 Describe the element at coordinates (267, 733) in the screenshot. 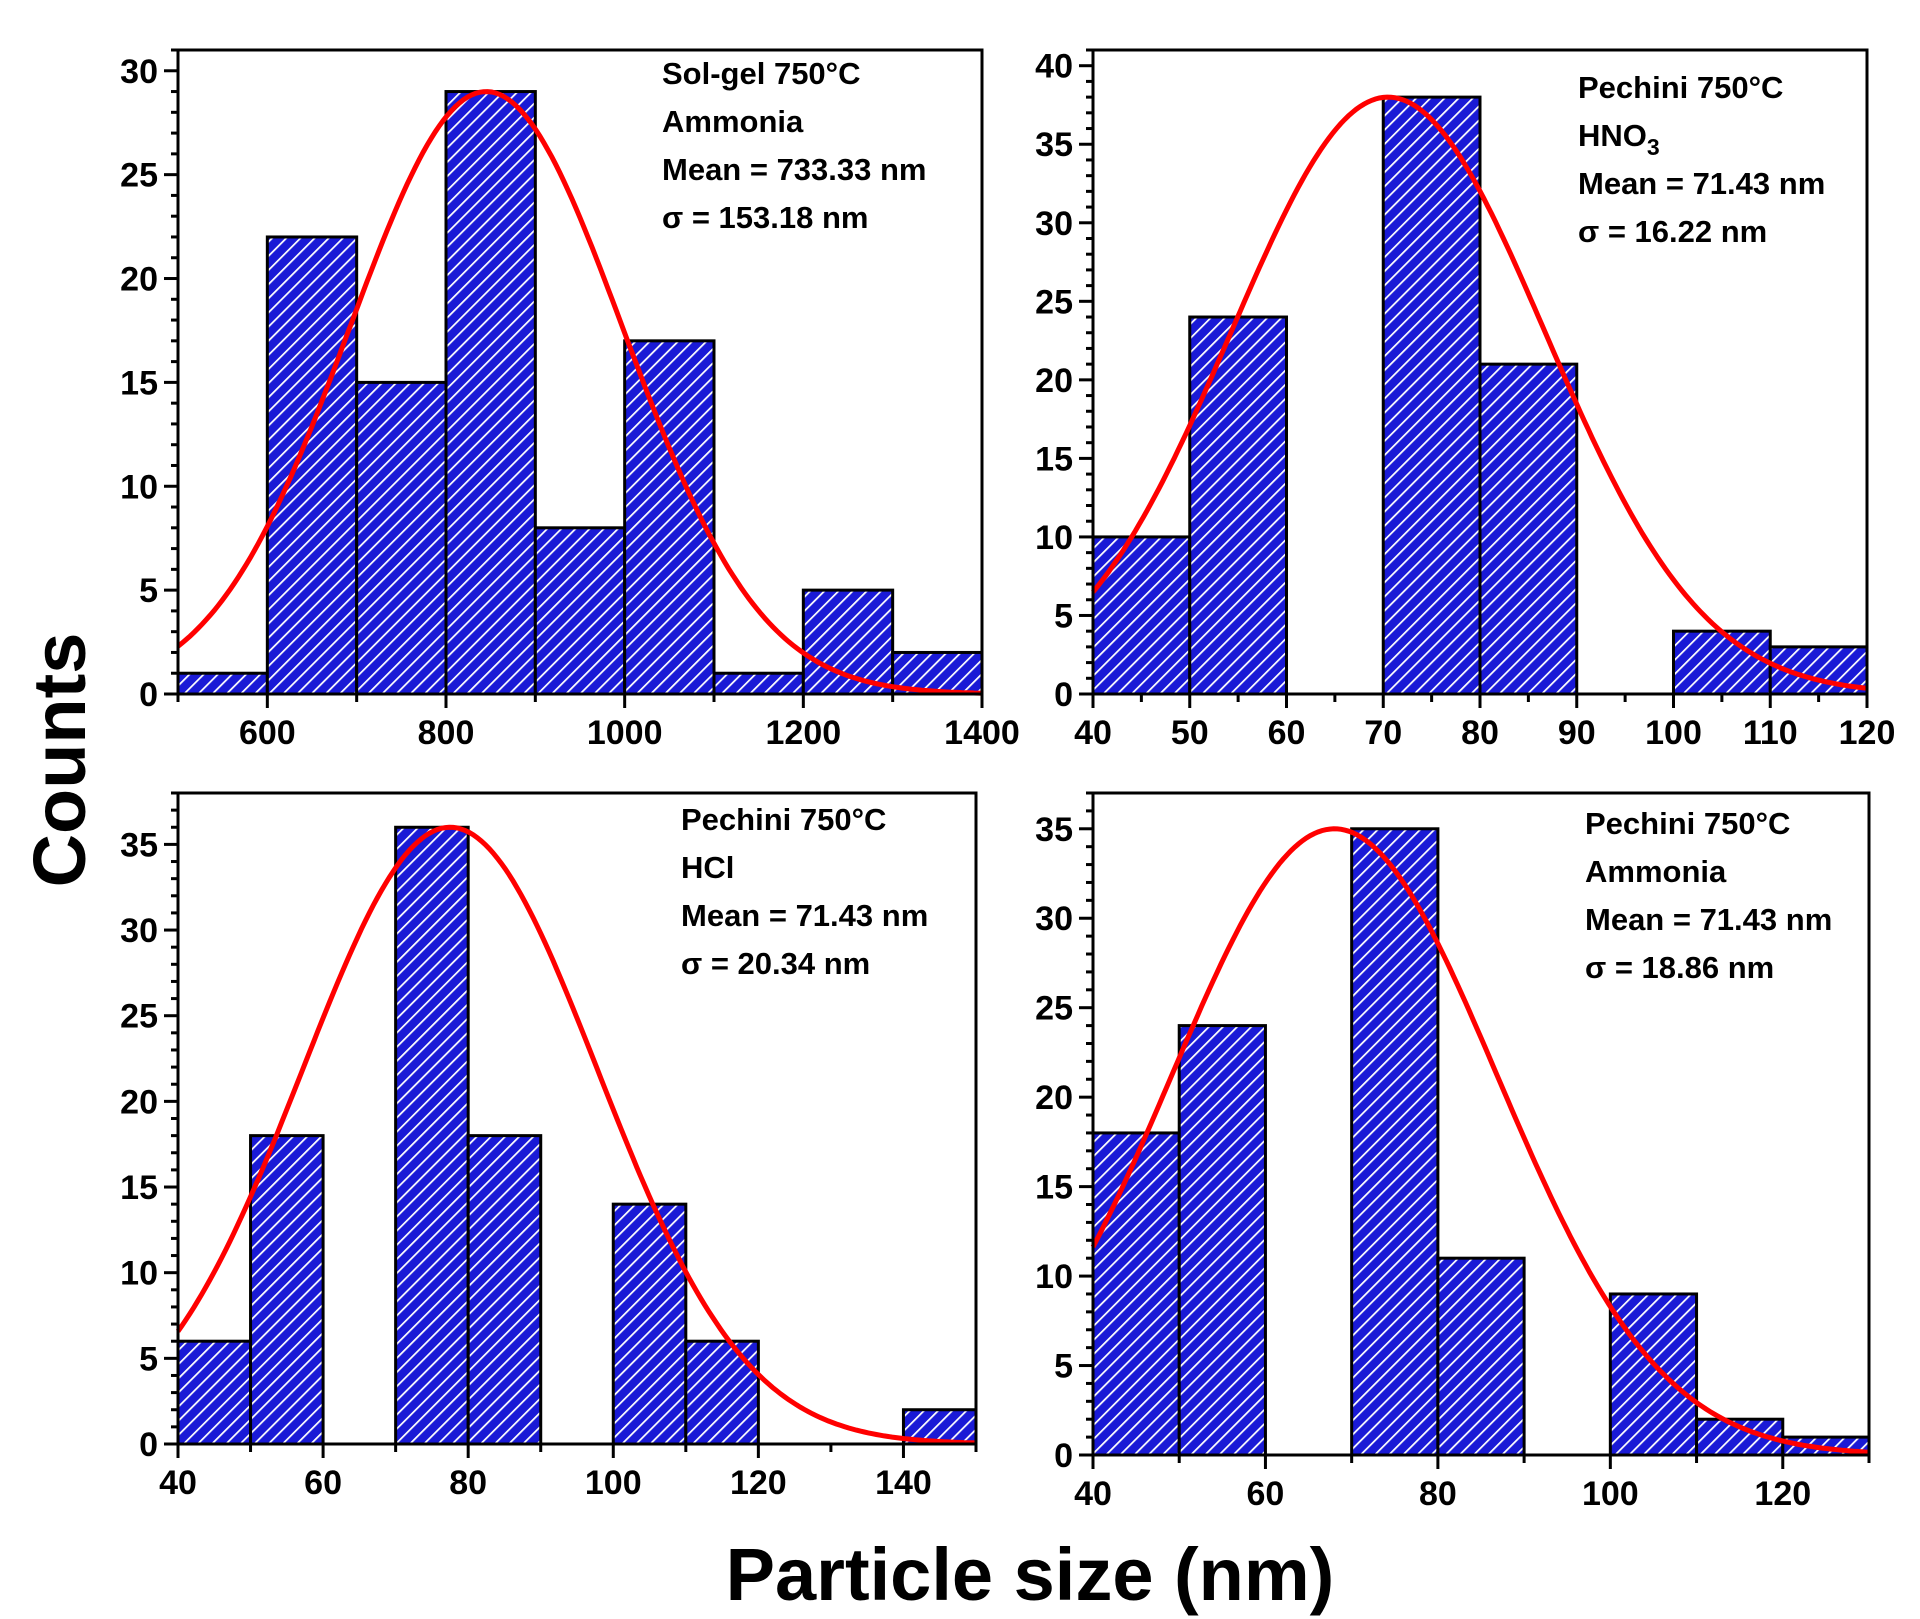

I see `x-tick-label: 600` at that location.